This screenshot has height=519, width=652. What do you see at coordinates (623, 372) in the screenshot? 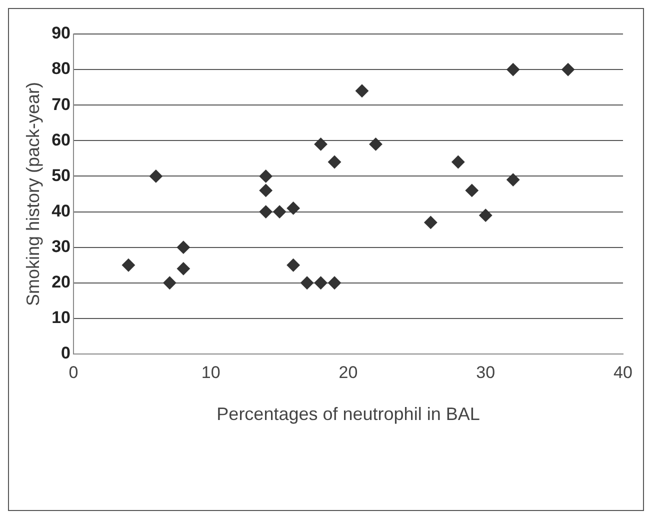
I see `x-tick-label: 40` at bounding box center [623, 372].